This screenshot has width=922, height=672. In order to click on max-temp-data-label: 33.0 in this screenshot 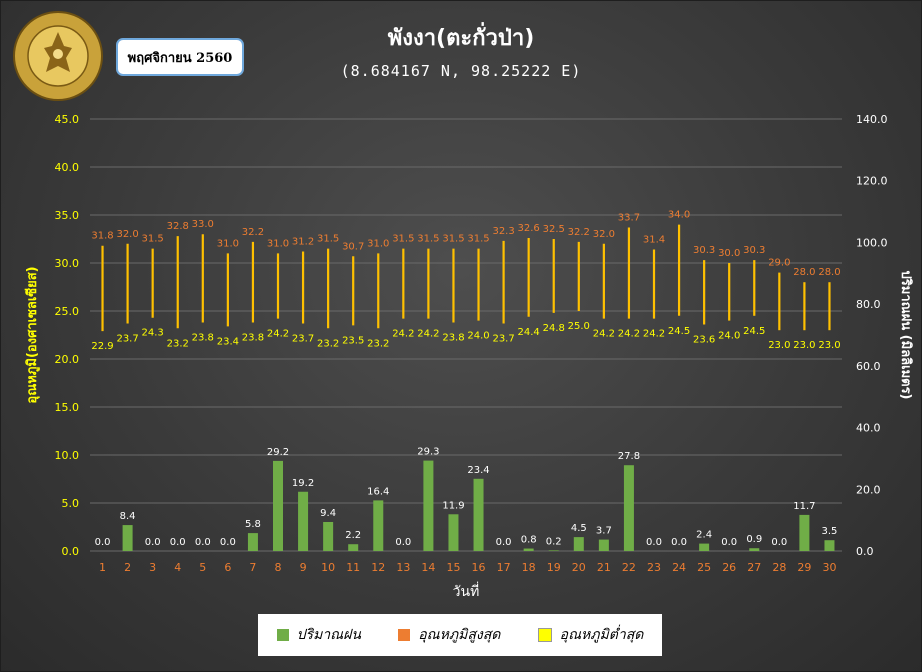, I will do `click(203, 224)`.